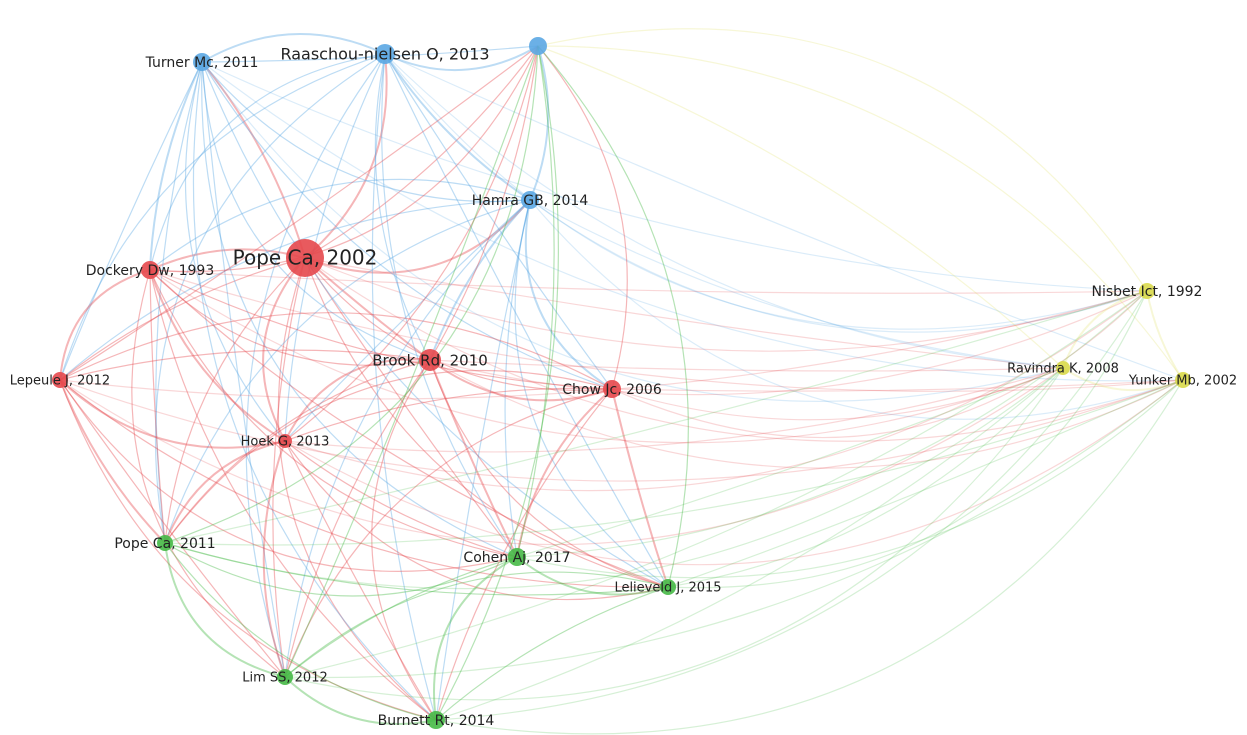  I want to click on node-label: Lepeule J, 2012, so click(60, 381).